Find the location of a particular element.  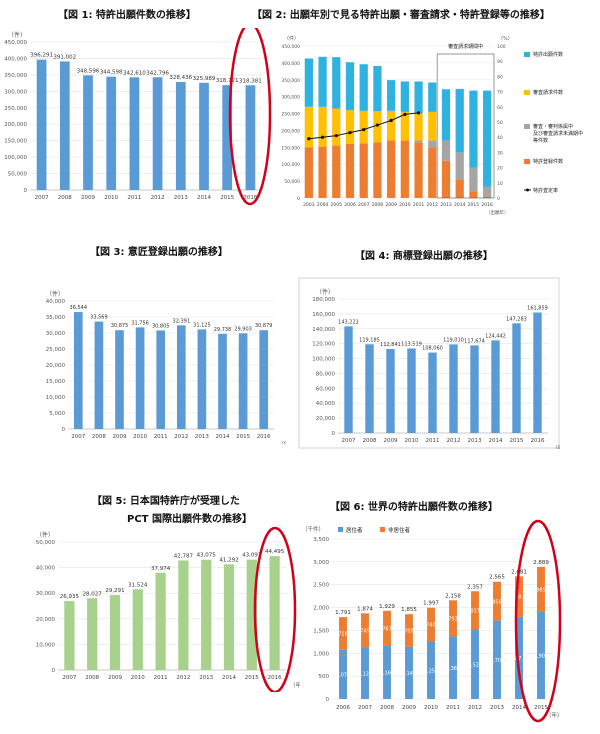

segment-label: 1,146 is located at coordinates (409, 674).